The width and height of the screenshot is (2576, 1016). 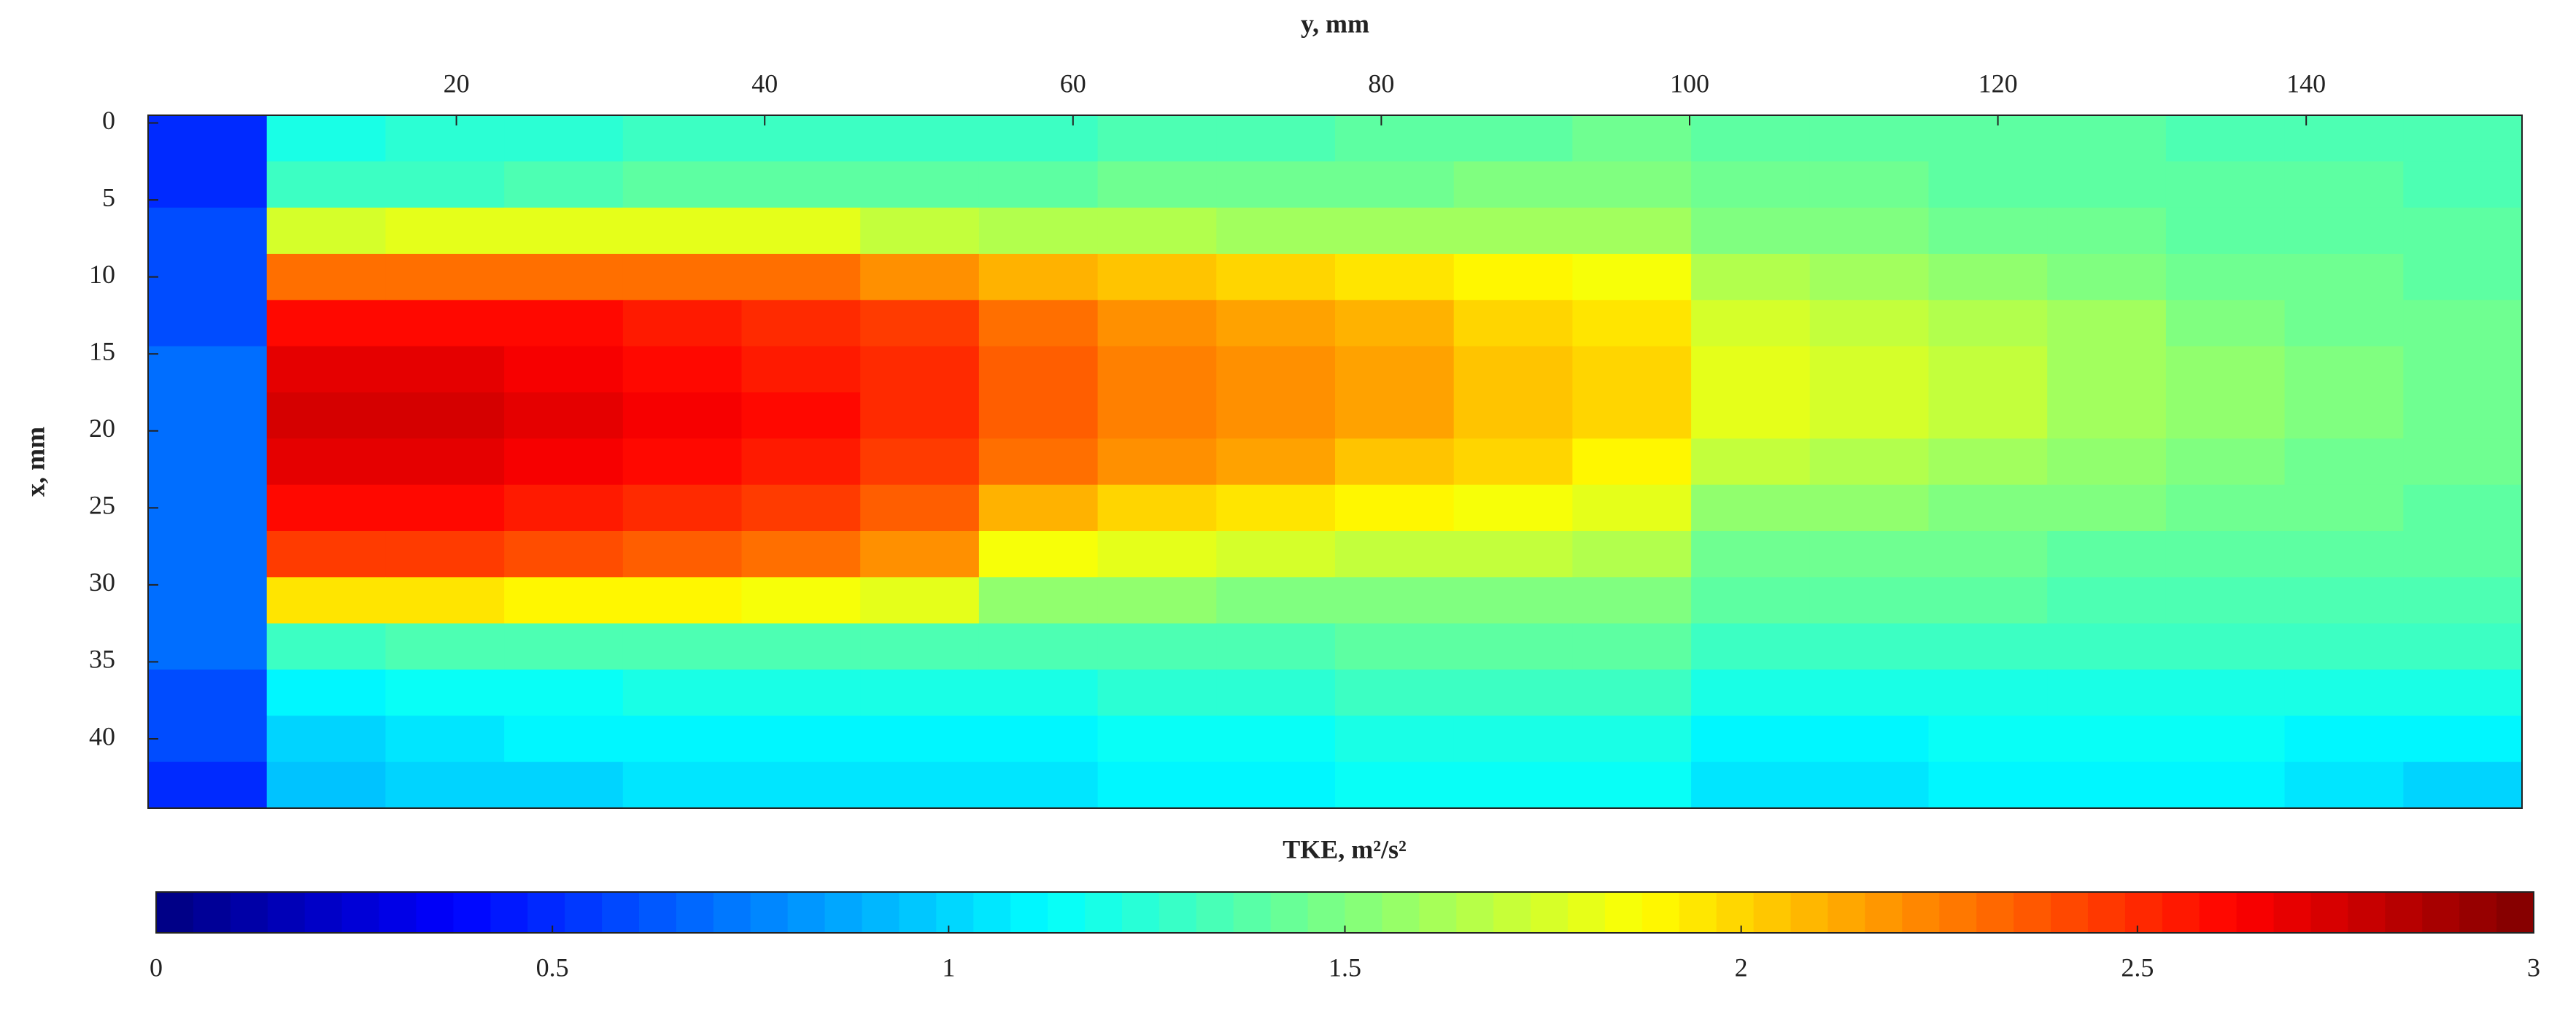 What do you see at coordinates (108, 120) in the screenshot?
I see `y-tick-label: 0` at bounding box center [108, 120].